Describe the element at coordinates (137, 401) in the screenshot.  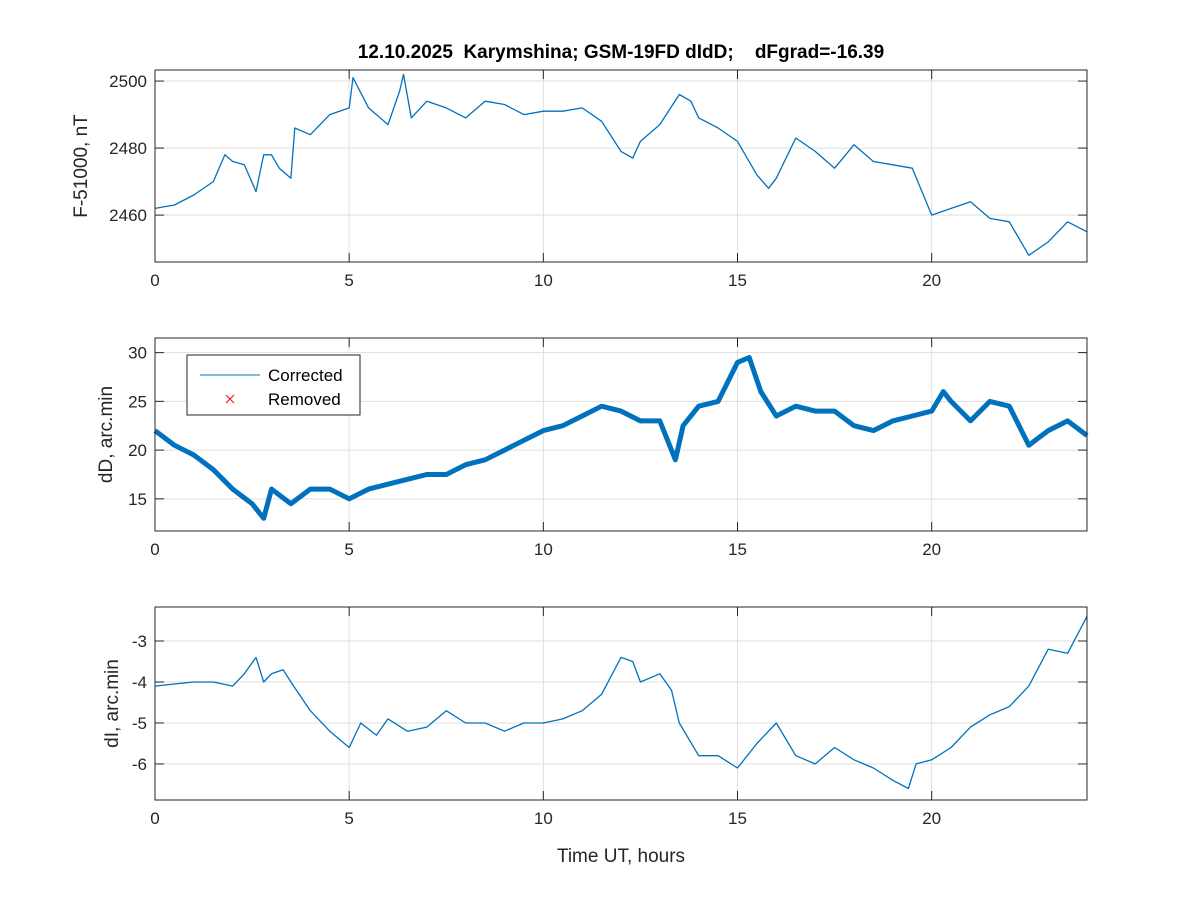
I see `y-tick-label: 25` at that location.